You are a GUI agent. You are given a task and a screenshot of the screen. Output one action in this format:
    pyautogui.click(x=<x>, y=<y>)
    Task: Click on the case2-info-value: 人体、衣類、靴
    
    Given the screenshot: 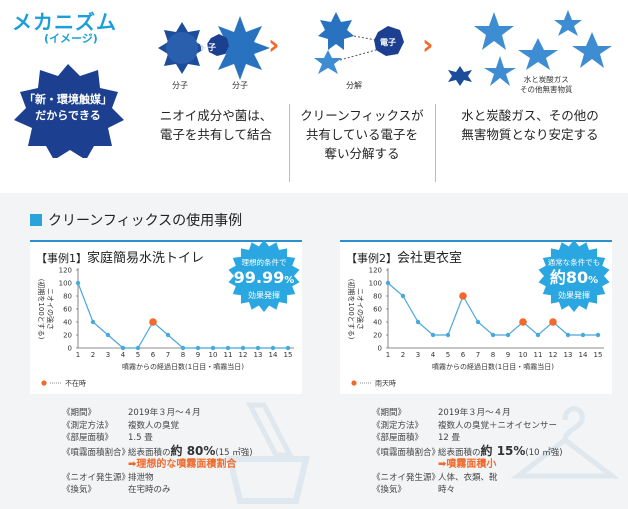 What is the action you would take?
    pyautogui.click(x=468, y=477)
    